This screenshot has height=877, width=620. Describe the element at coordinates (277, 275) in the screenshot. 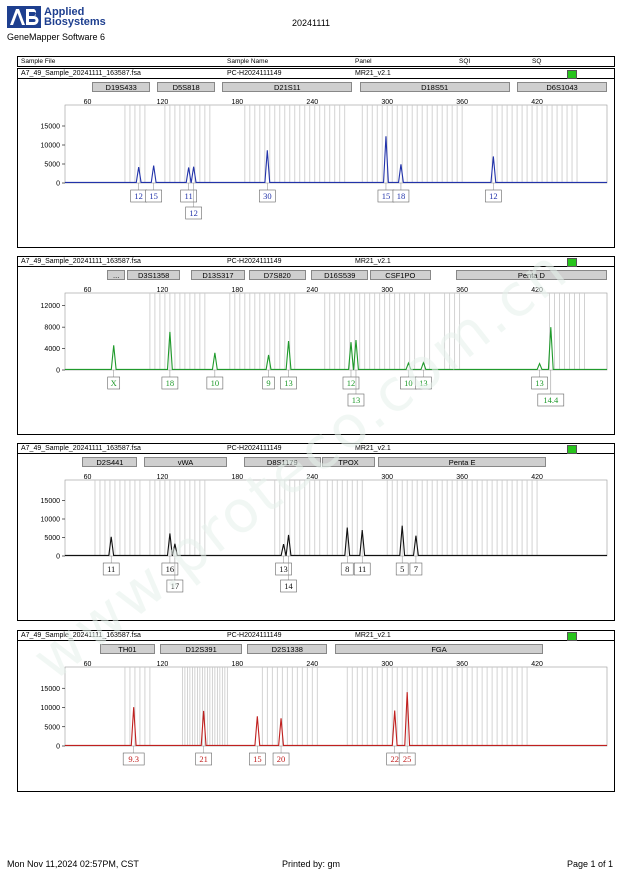

I see `locus-marker: D7S820` at that location.